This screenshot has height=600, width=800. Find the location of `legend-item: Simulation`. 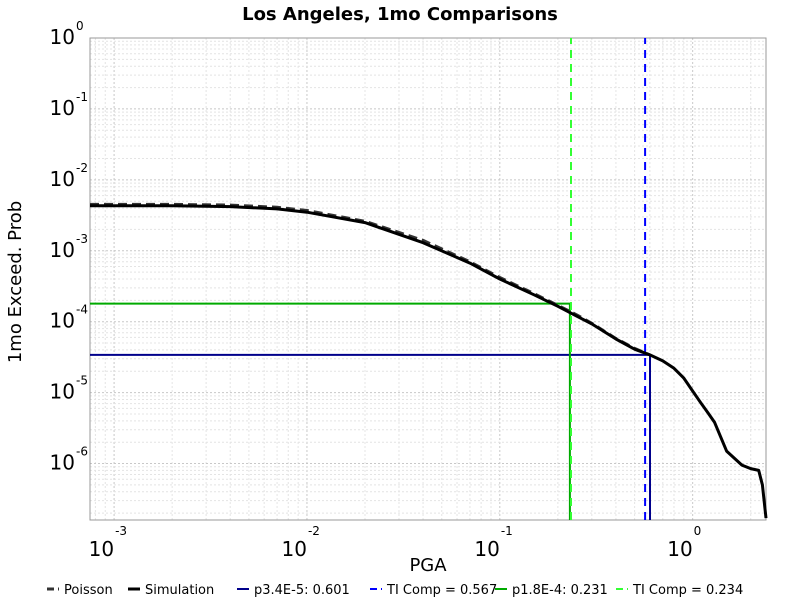

legend-item: Simulation is located at coordinates (171, 590).